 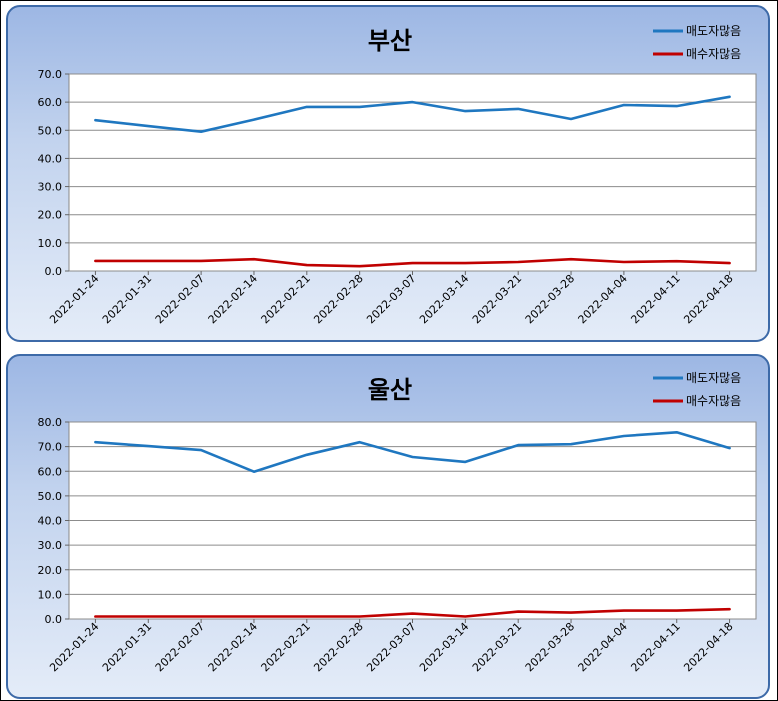 What do you see at coordinates (390, 41) in the screenshot?
I see `chart-title: 부산` at bounding box center [390, 41].